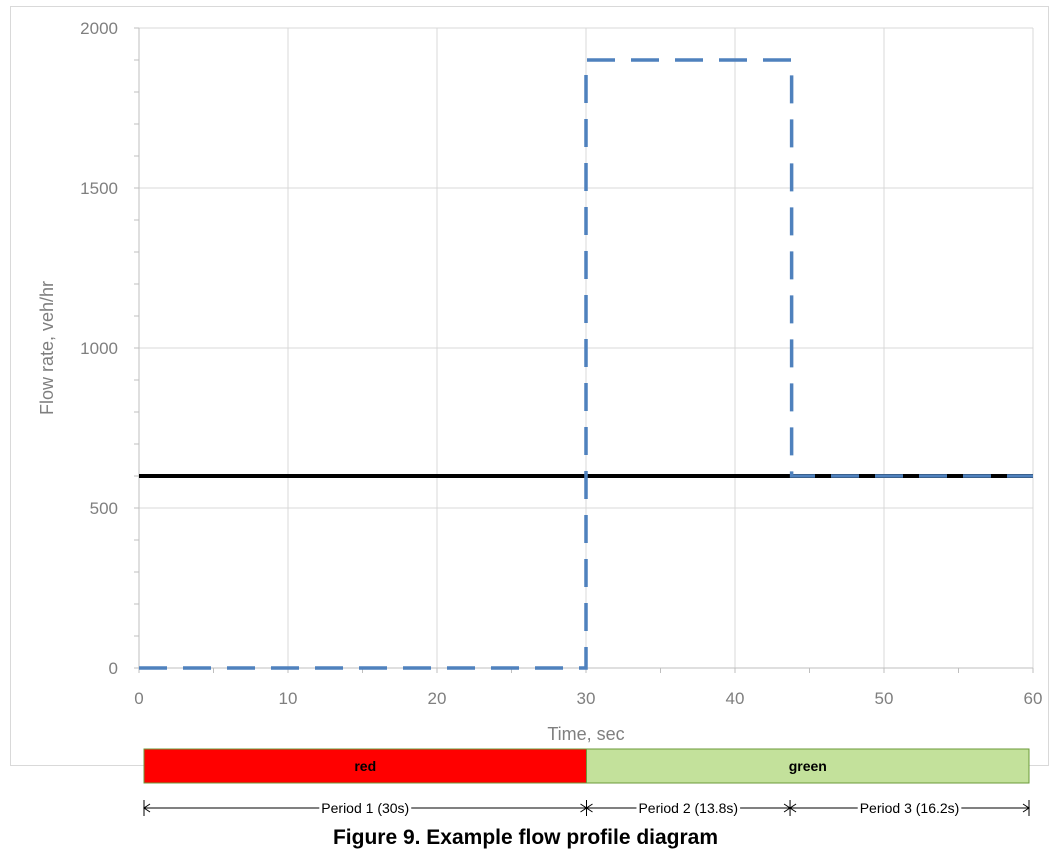 The height and width of the screenshot is (860, 1051). What do you see at coordinates (585, 734) in the screenshot?
I see `x-axis-title: Time, sec` at bounding box center [585, 734].